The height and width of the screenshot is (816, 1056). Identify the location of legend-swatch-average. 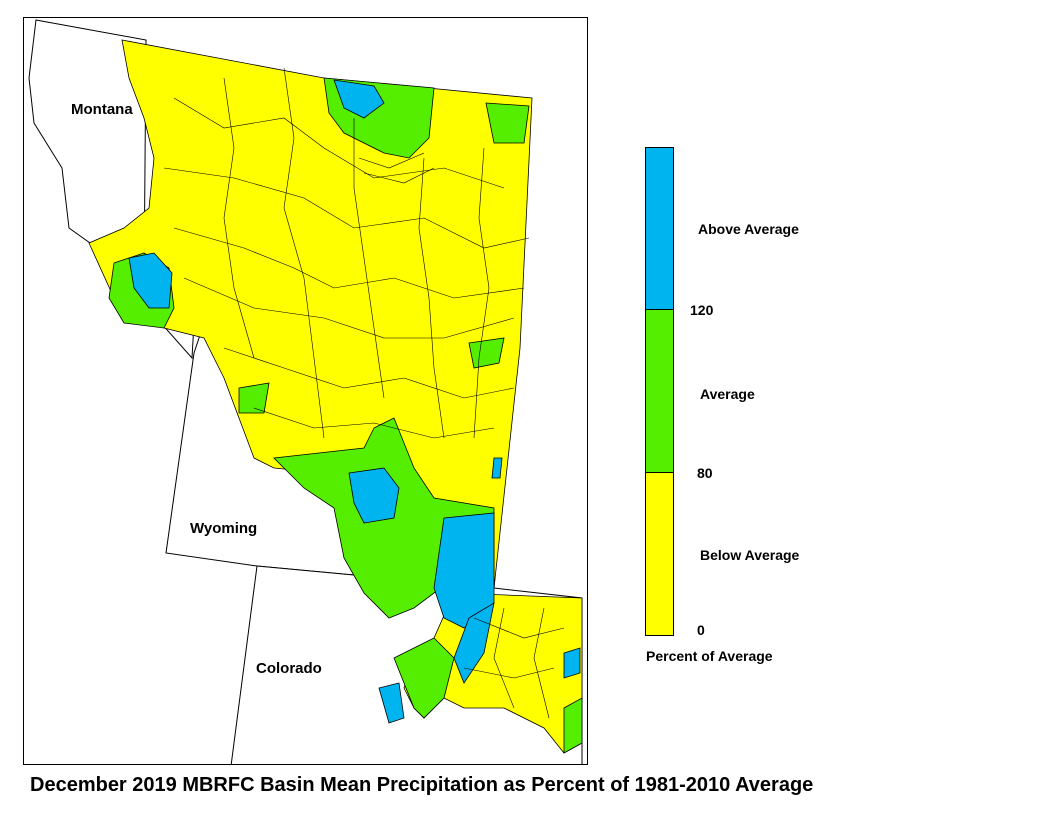
(659, 391).